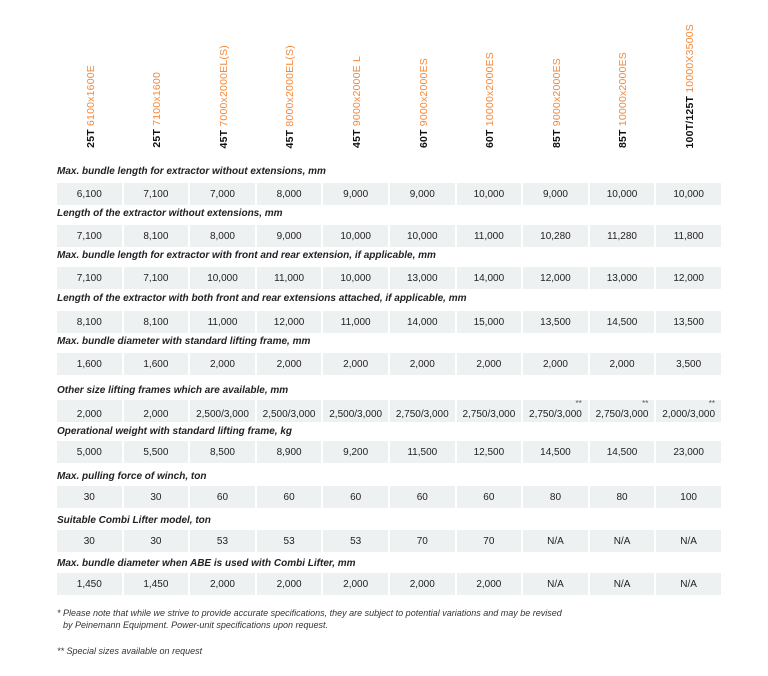  Describe the element at coordinates (489, 452) in the screenshot. I see `table-cell: 12,500` at that location.